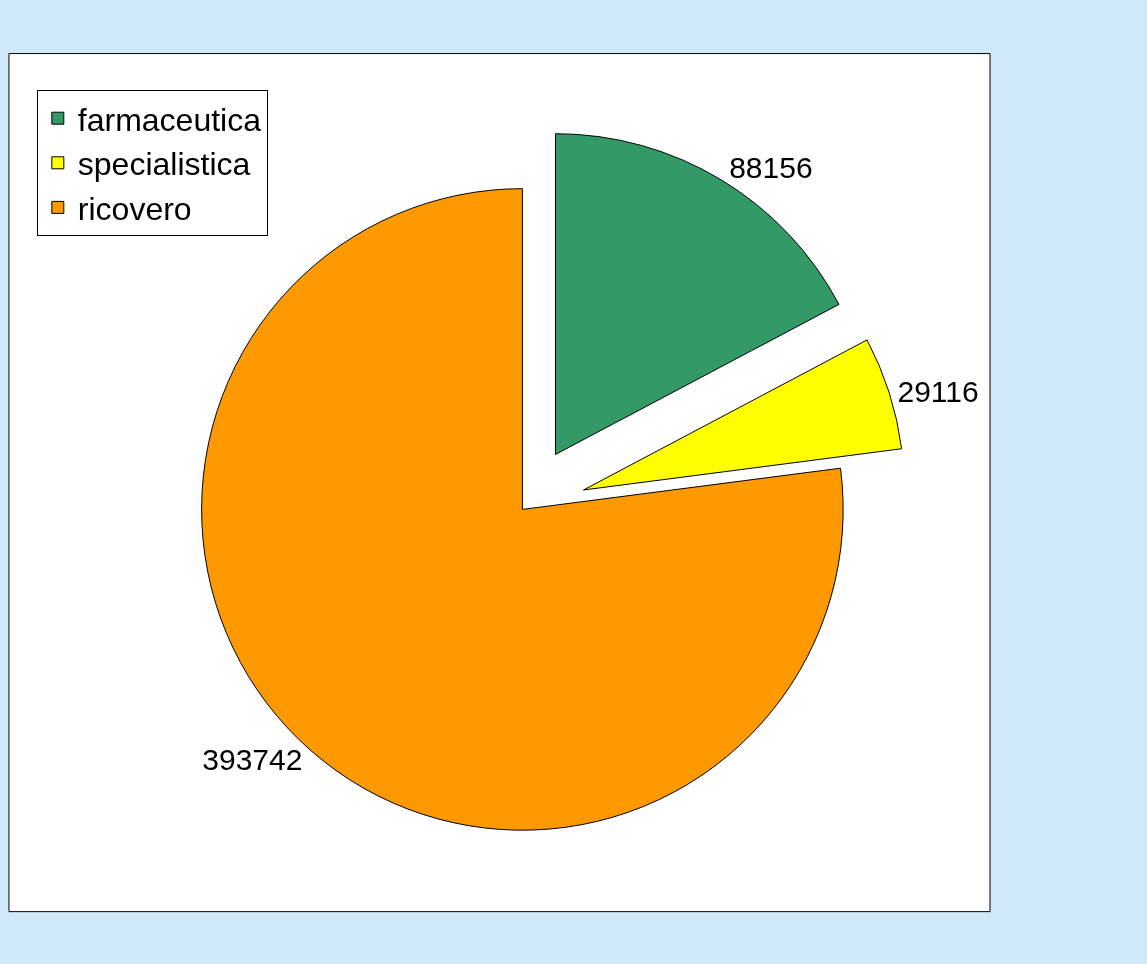  Describe the element at coordinates (134, 208) in the screenshot. I see `legend-label: ricovero` at that location.